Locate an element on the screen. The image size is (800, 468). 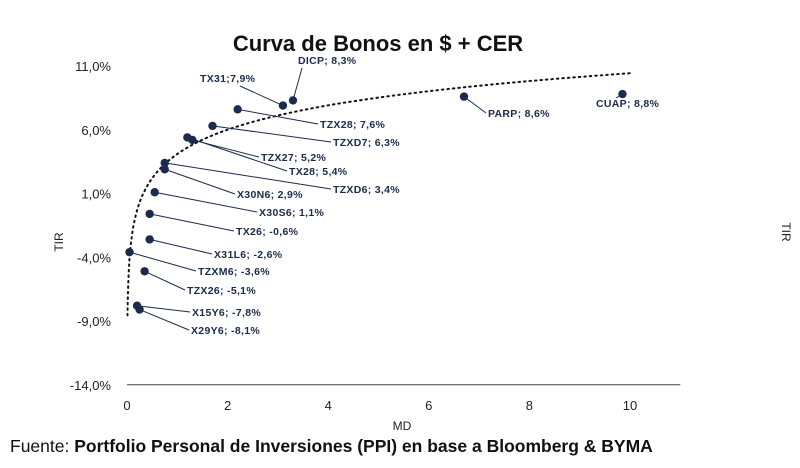
data-label: DICP; 8,3% is located at coordinates (327, 61).